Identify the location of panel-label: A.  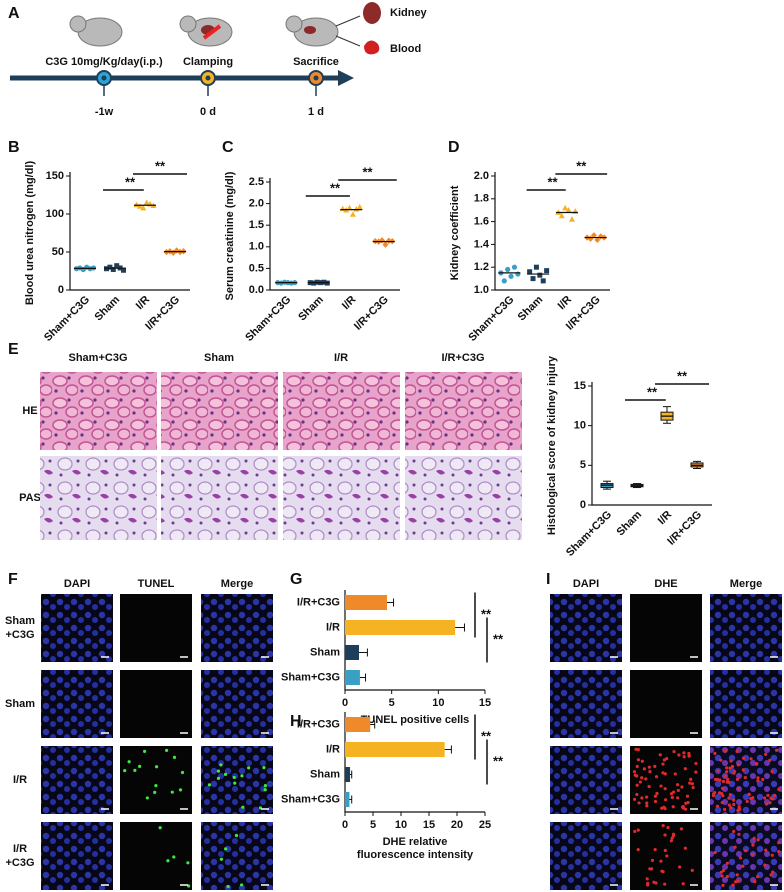
(14, 13).